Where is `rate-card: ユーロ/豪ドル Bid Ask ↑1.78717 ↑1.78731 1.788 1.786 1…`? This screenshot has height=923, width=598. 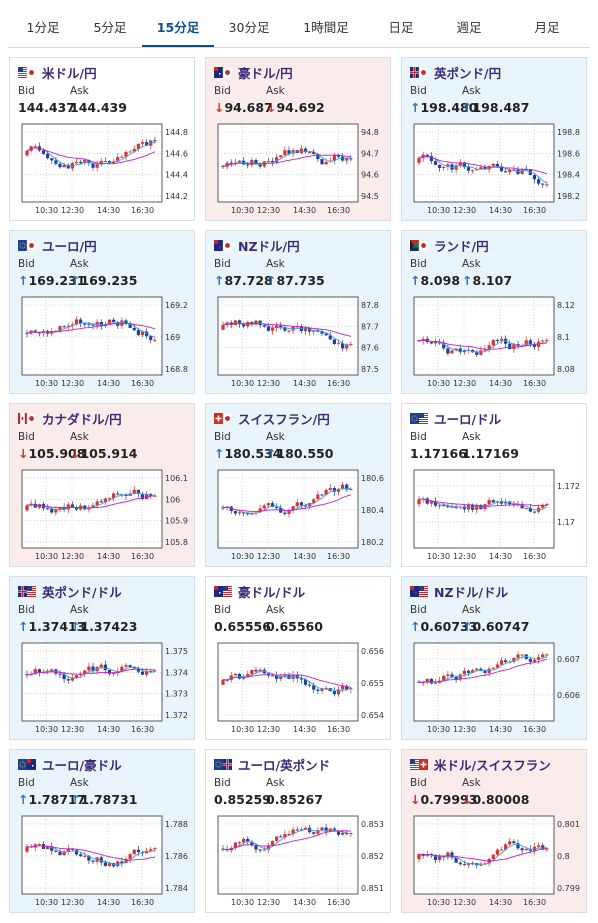 rate-card: ユーロ/豪ドル Bid Ask ↑1.78717 ↑1.78731 1.788 1.786 1… is located at coordinates (102, 831).